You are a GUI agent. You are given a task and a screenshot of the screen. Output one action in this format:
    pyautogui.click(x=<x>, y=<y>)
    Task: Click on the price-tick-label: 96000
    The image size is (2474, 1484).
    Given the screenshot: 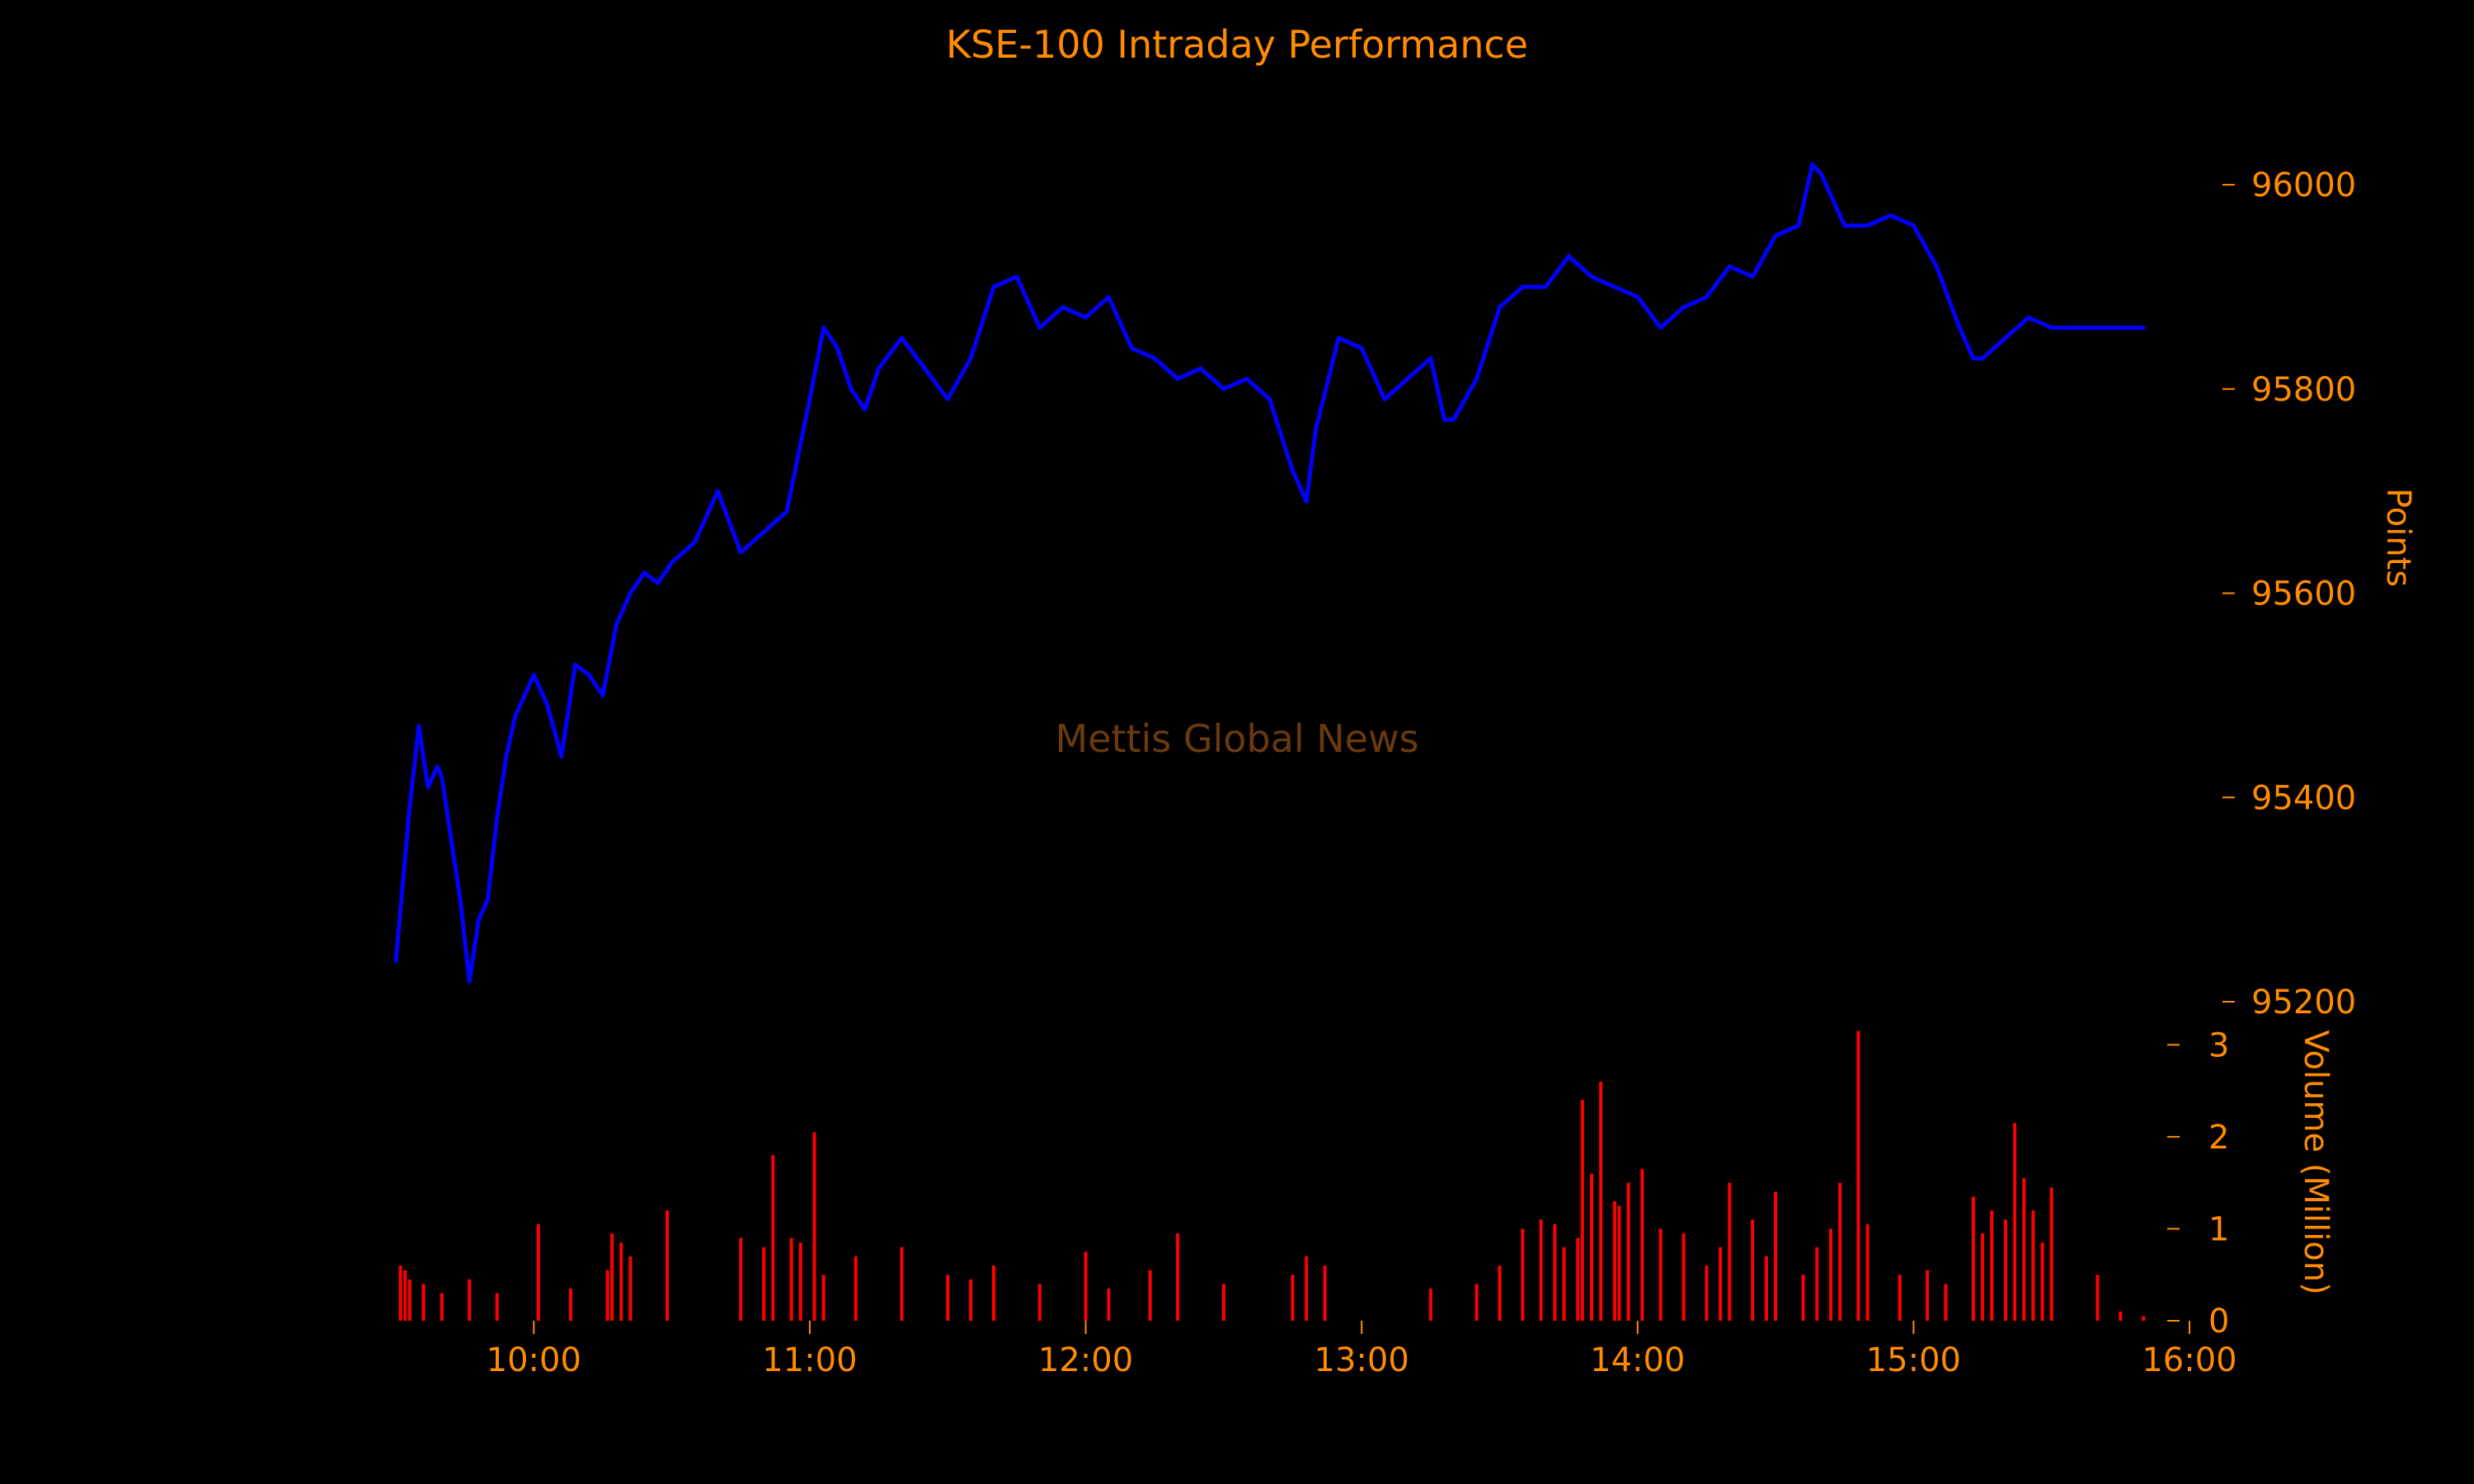 What is the action you would take?
    pyautogui.click(x=2303, y=185)
    